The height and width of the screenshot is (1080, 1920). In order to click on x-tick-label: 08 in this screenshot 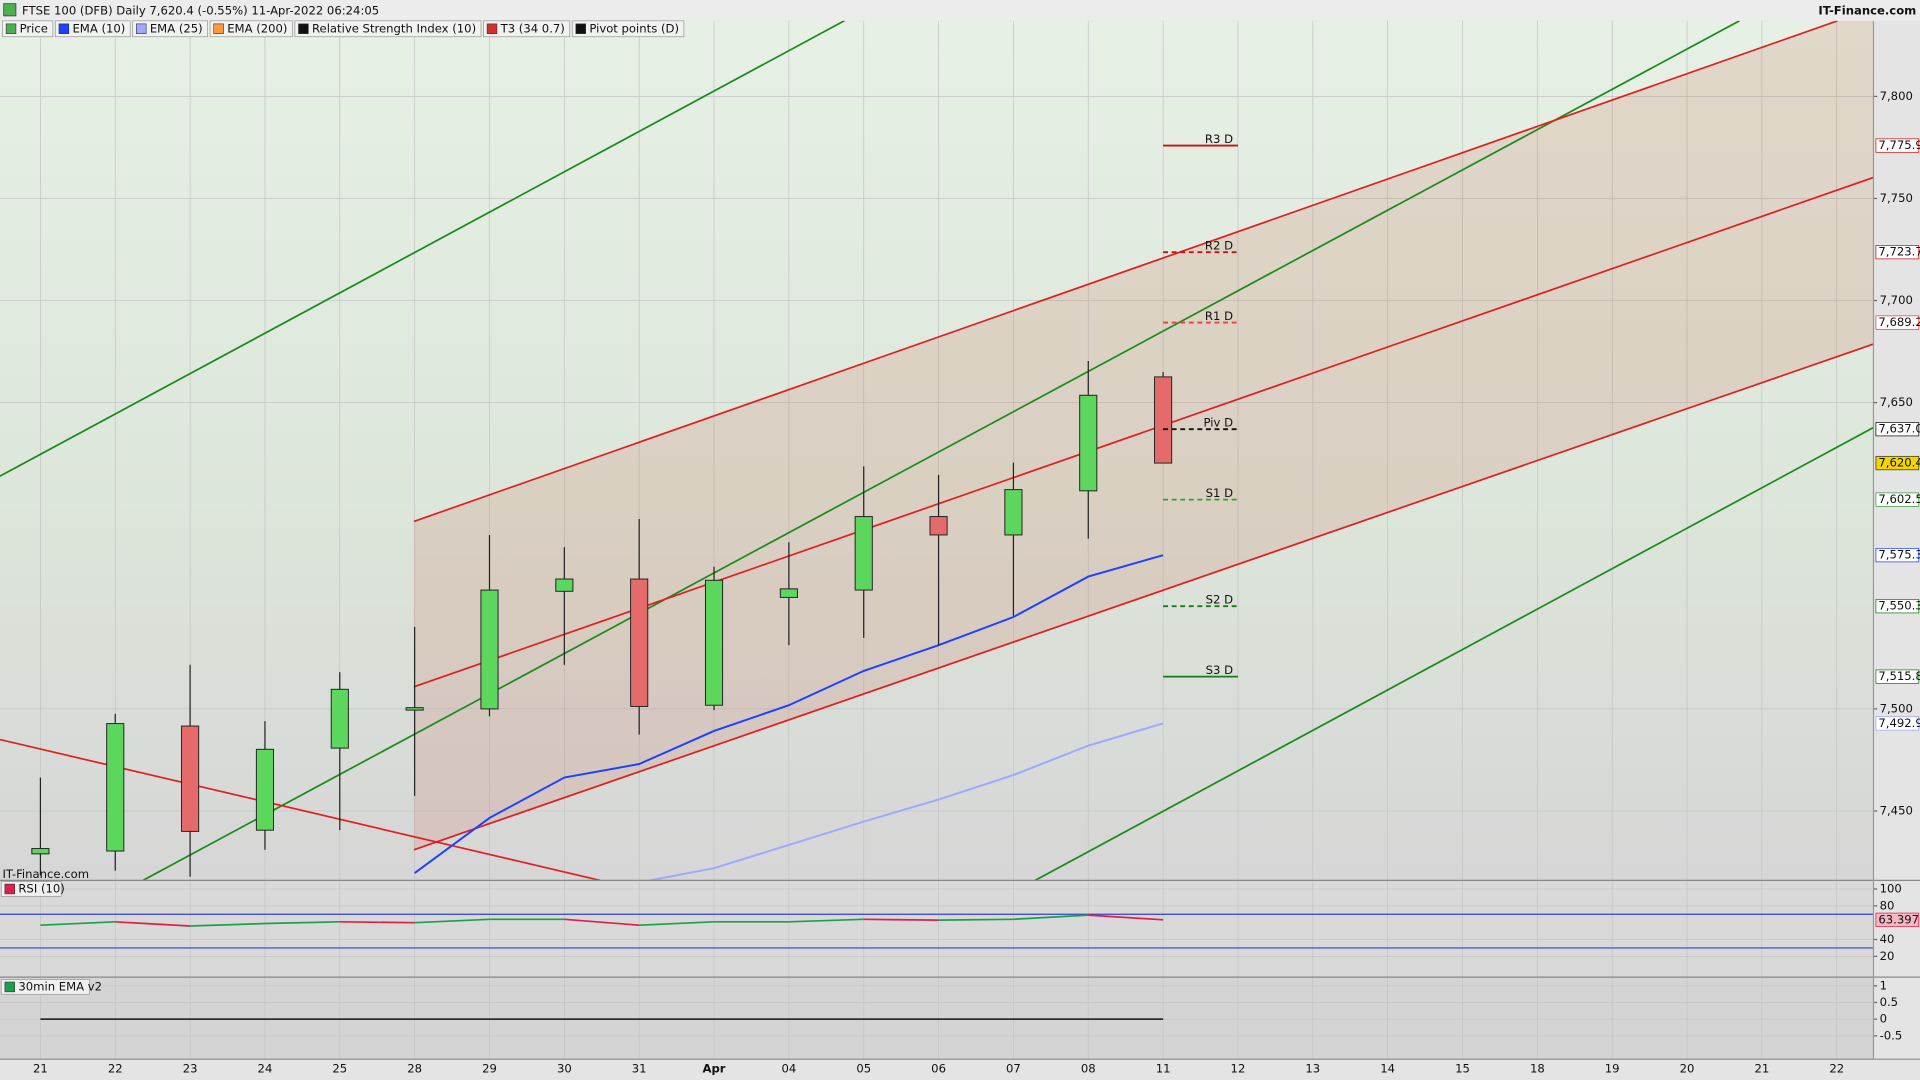, I will do `click(1088, 1068)`.